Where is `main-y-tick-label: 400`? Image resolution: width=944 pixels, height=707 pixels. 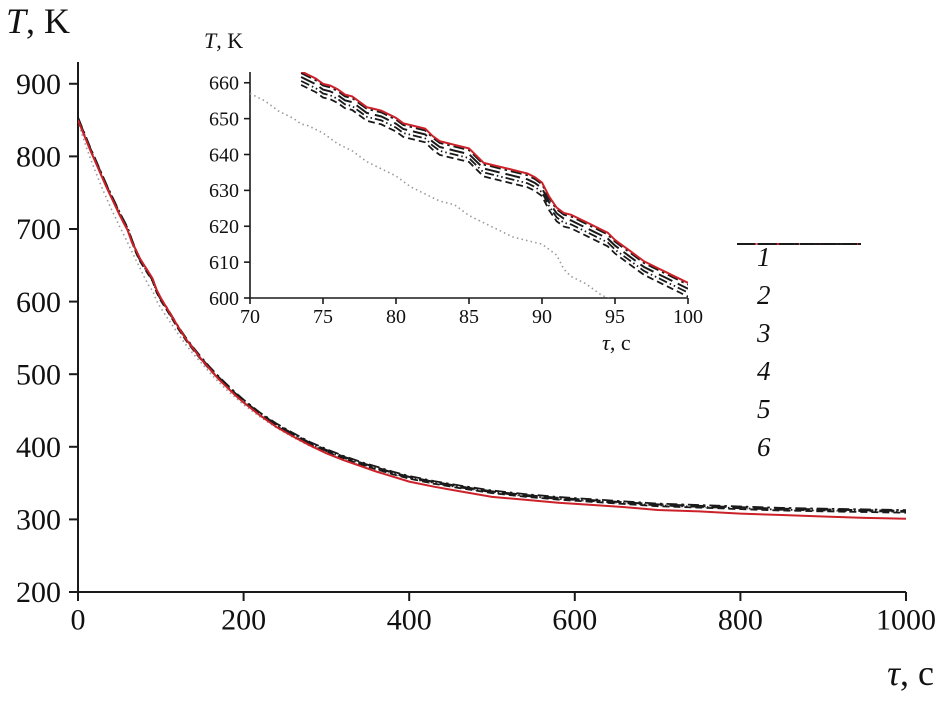 main-y-tick-label: 400 is located at coordinates (38, 447).